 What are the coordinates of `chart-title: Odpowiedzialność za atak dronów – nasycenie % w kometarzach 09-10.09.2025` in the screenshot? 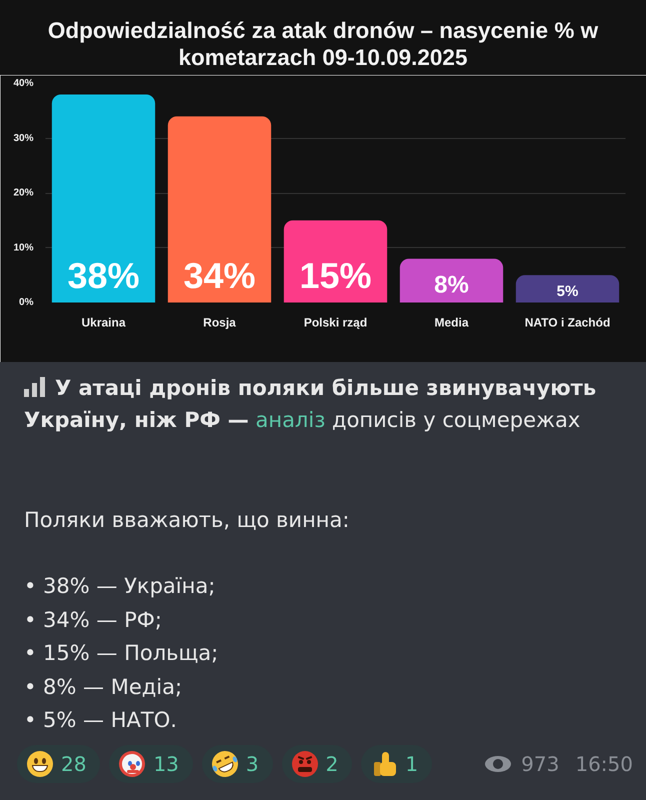 It's located at (323, 37).